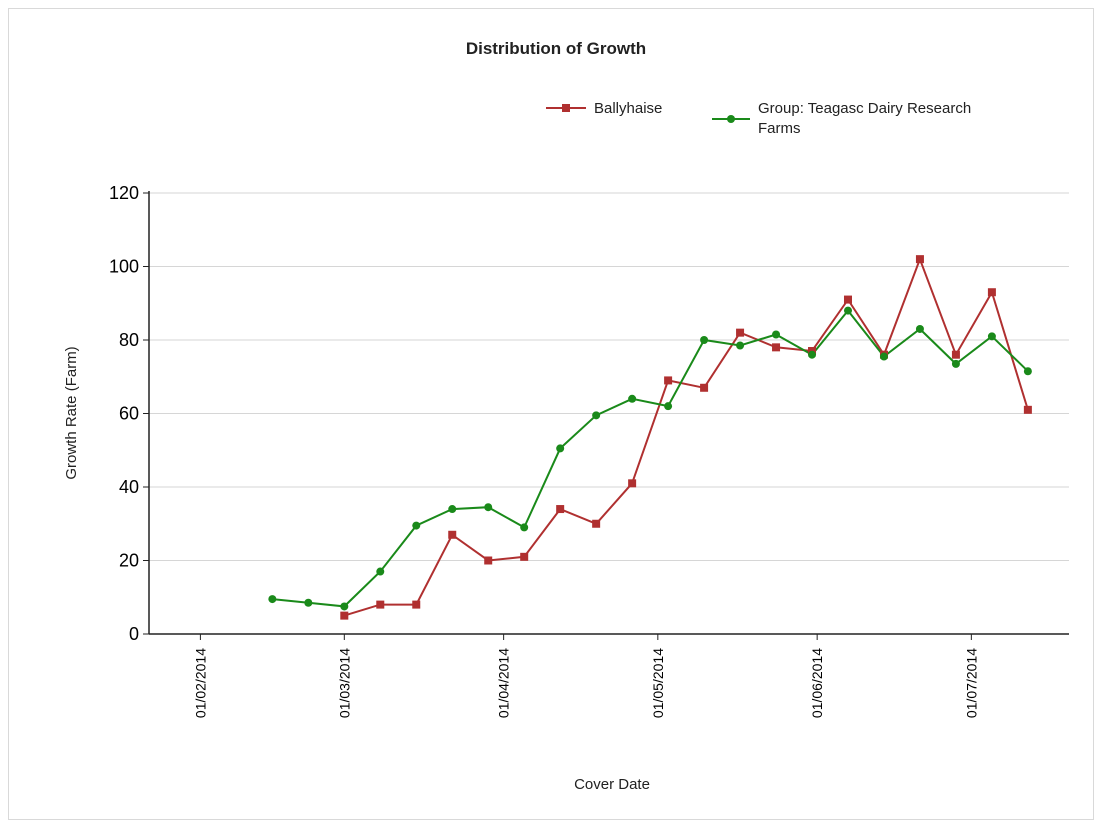  Describe the element at coordinates (129, 340) in the screenshot. I see `y-tick-label: 80` at that location.